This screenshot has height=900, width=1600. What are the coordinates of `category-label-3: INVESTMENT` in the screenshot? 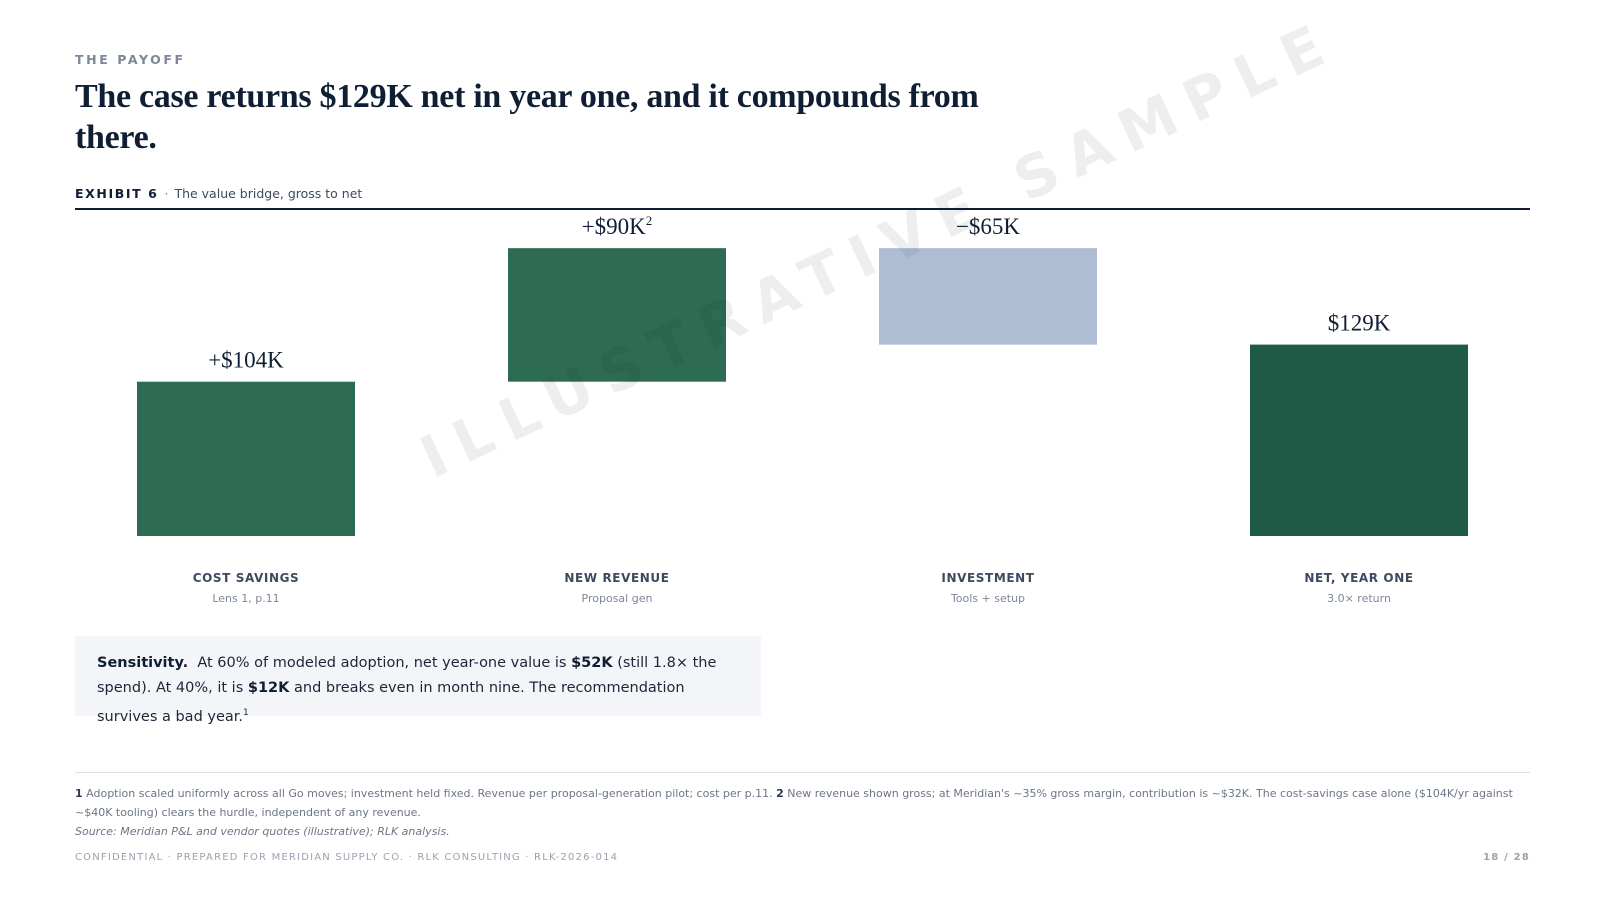 It's located at (987, 578).